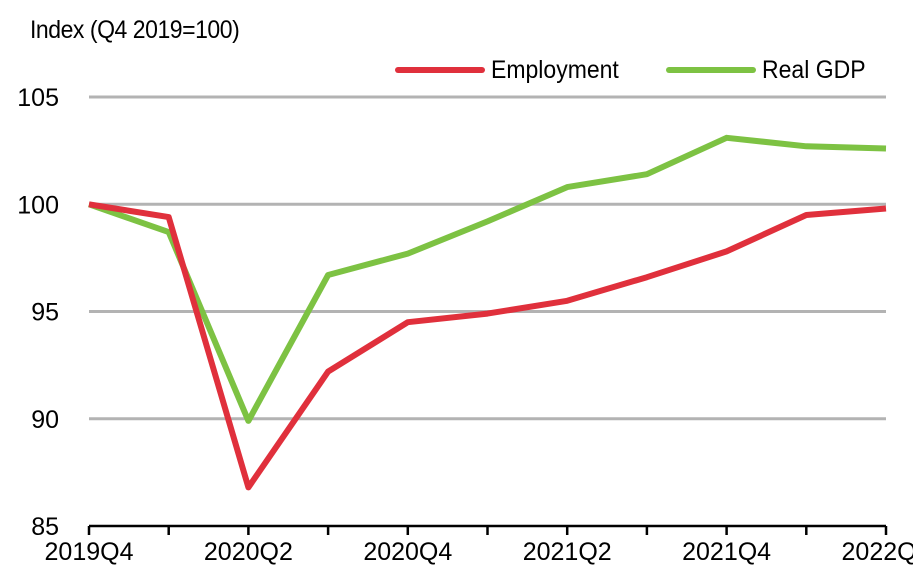 This screenshot has width=913, height=588. I want to click on x-tick-label-2021Q4: 2021Q4, so click(726, 552).